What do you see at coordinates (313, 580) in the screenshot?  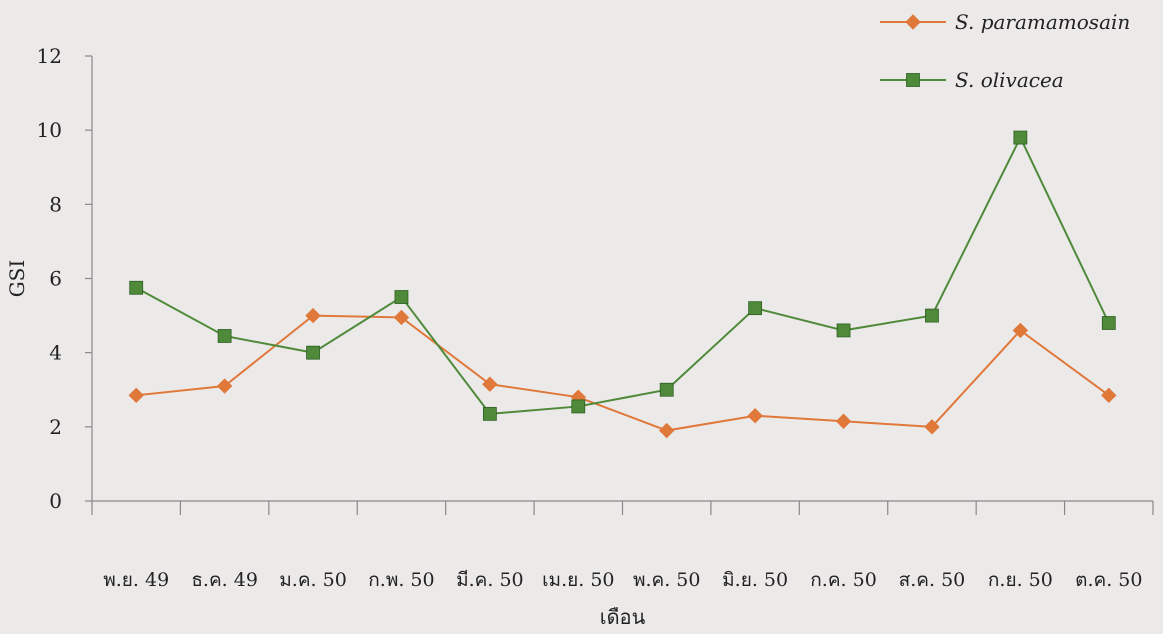 I see `x-tick-label: ม.ค. 50` at bounding box center [313, 580].